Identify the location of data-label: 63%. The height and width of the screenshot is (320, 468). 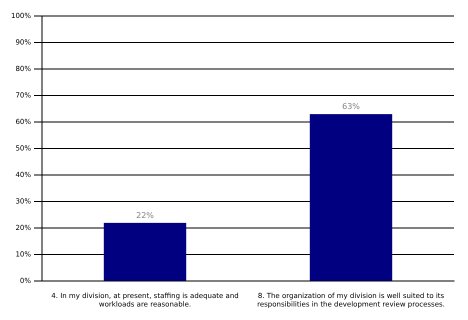
(351, 107).